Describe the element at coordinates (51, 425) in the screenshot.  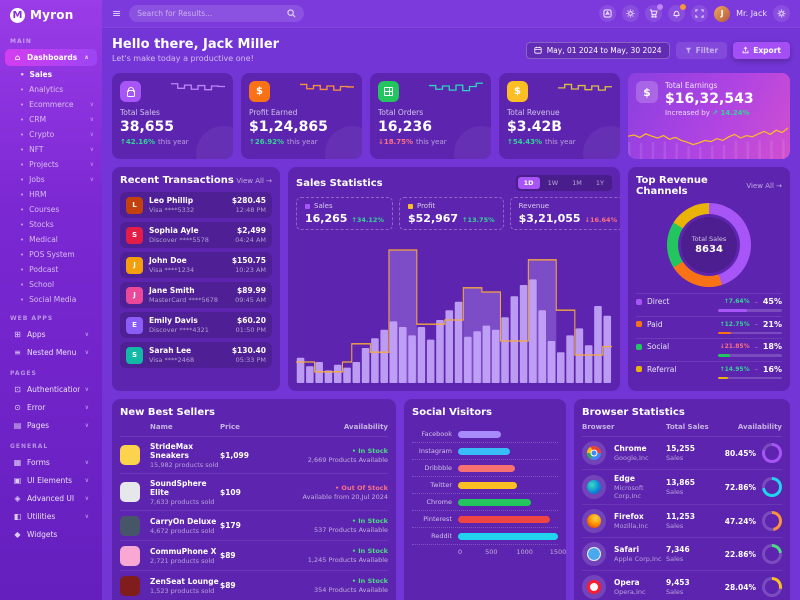
I see `sidebar-item-pages: ▤ Pages ∨` at that location.